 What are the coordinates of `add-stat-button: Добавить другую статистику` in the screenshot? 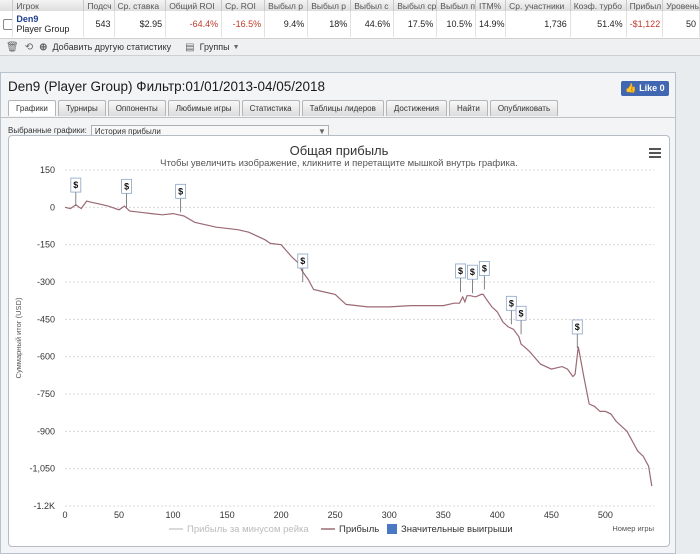 It's located at (112, 47).